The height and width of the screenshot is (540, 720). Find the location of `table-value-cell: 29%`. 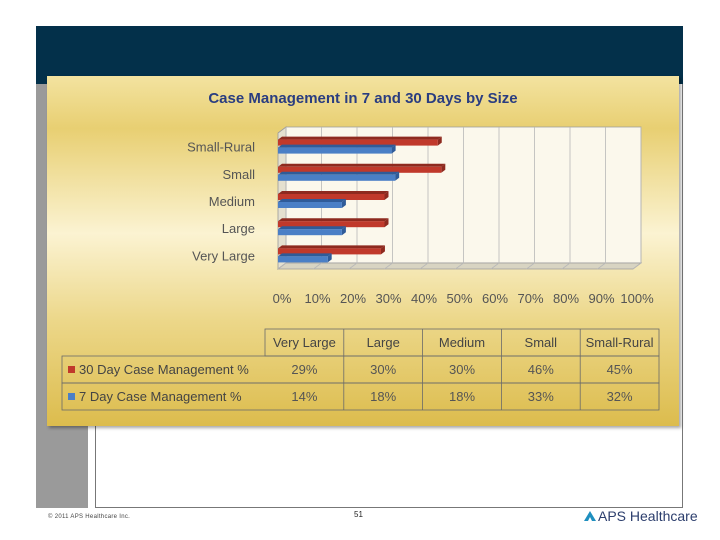

table-value-cell: 29% is located at coordinates (304, 369).